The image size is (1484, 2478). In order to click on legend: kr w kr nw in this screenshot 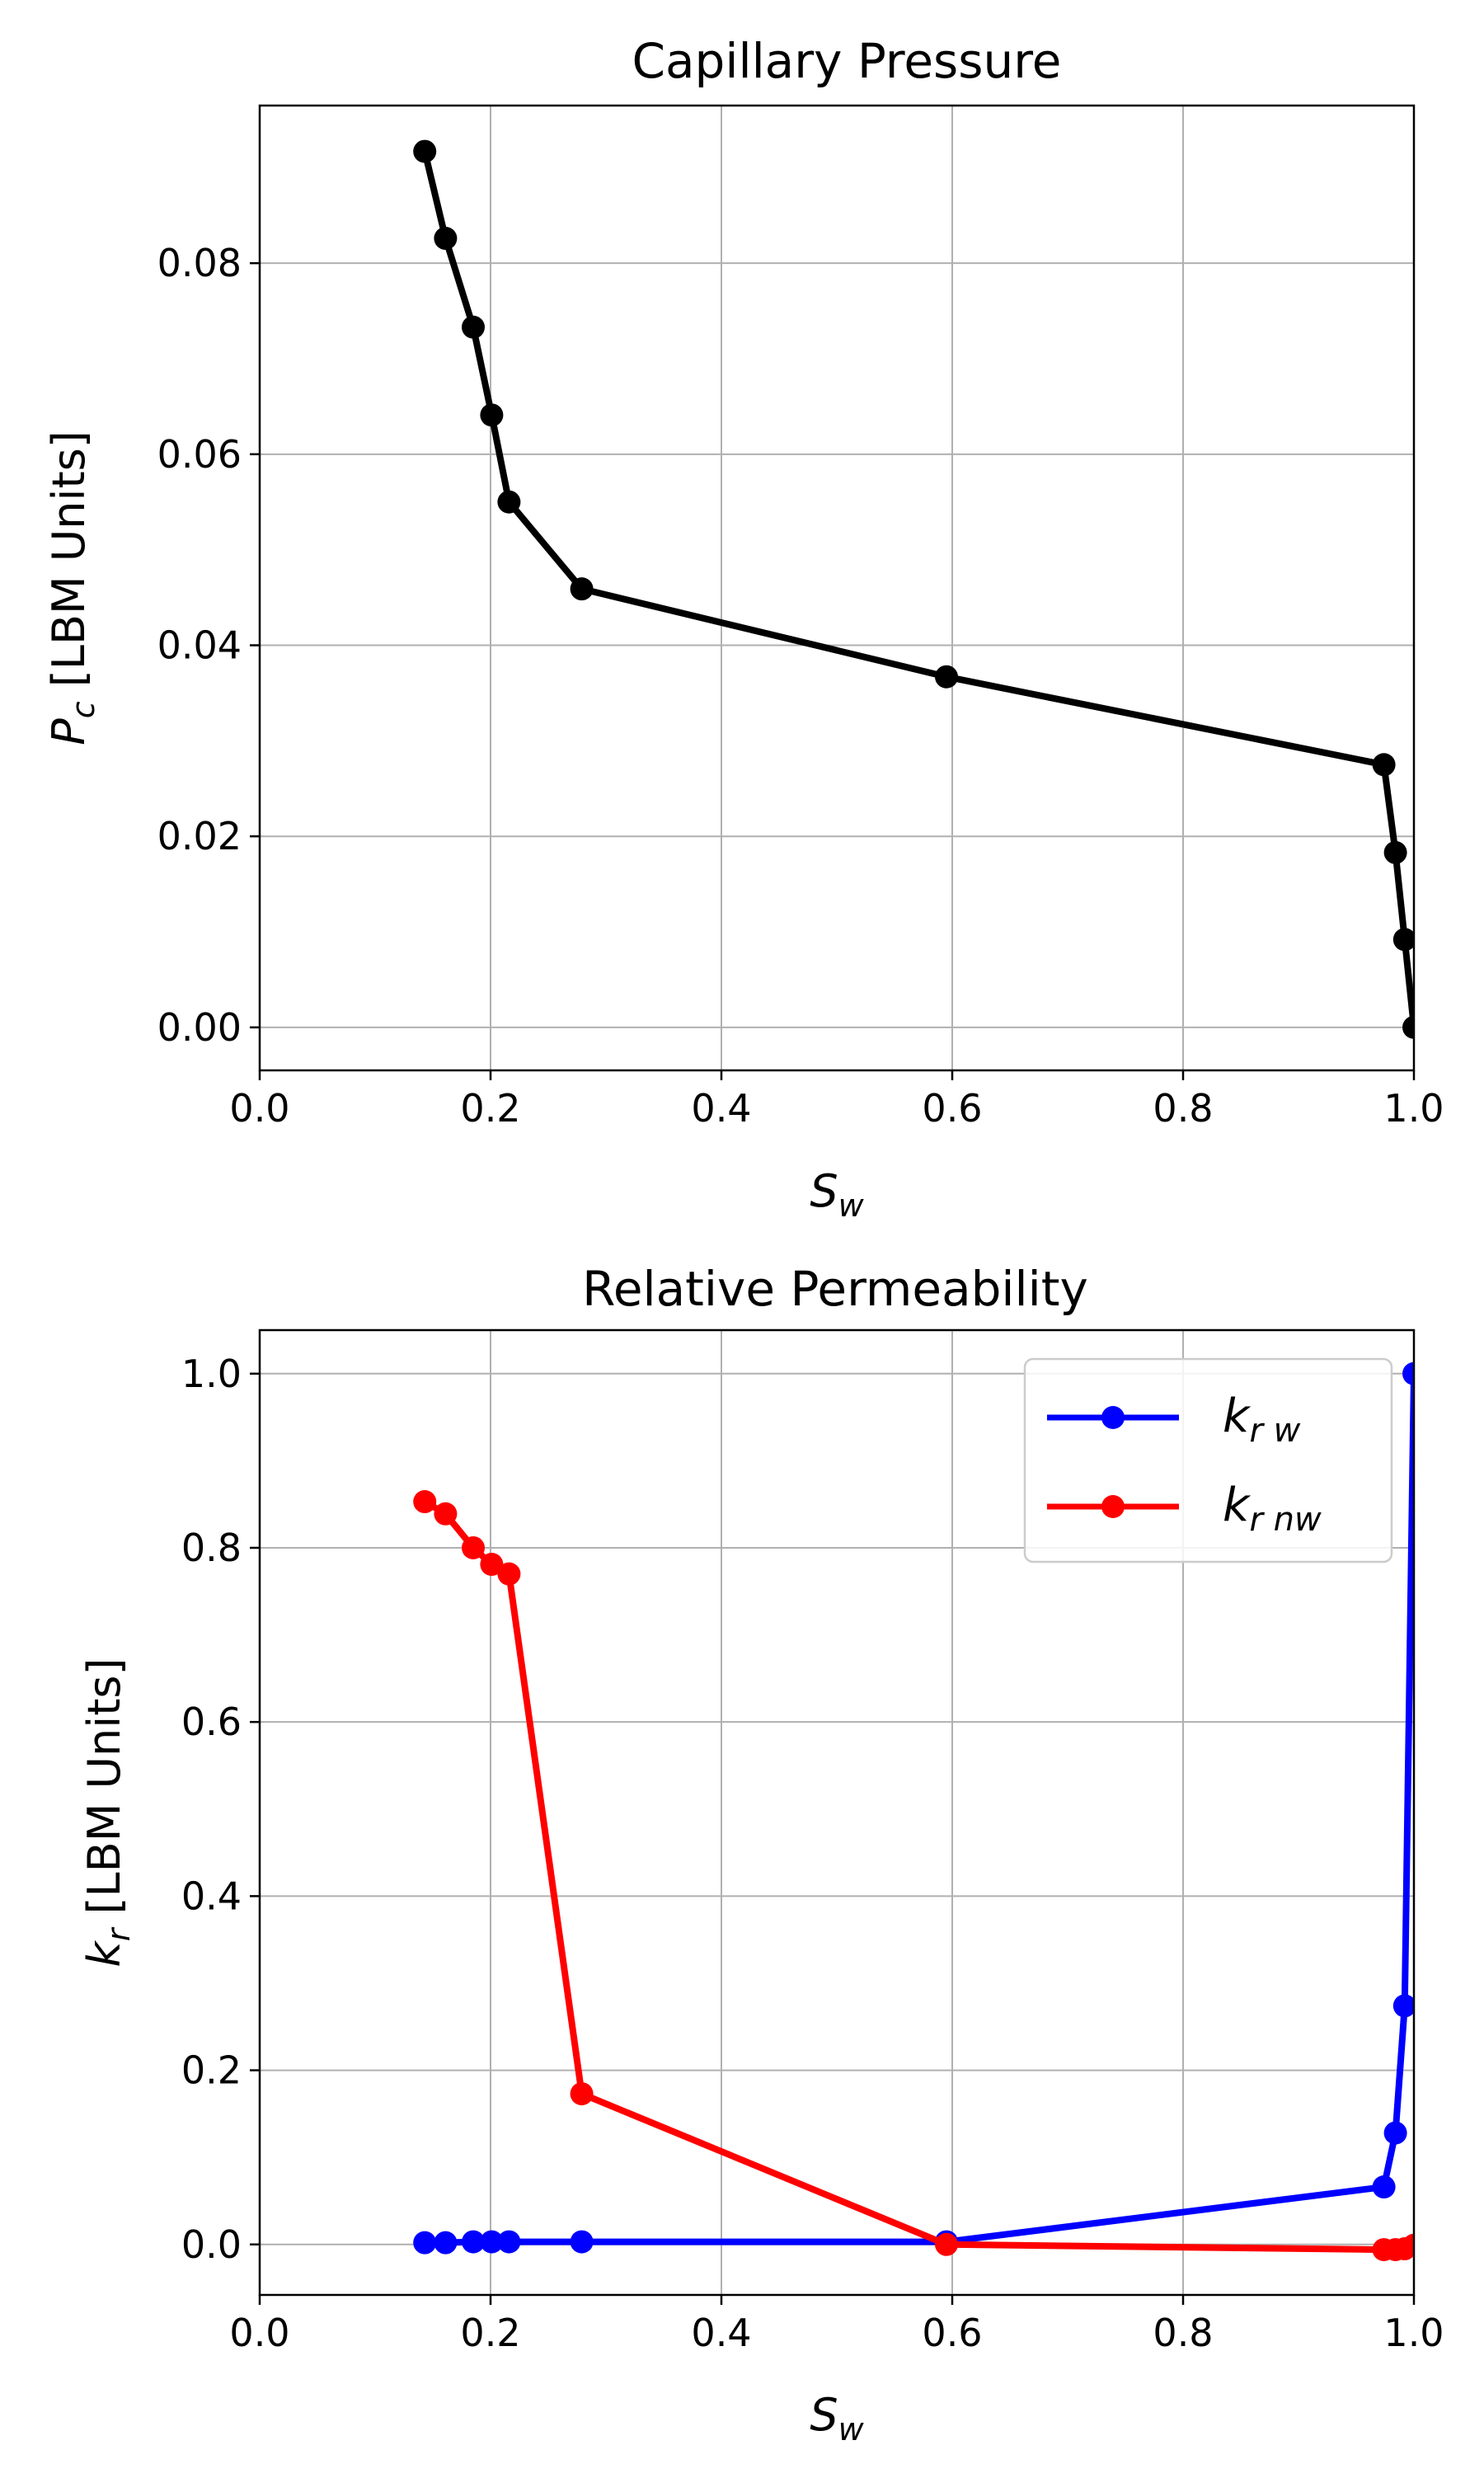, I will do `click(1208, 1460)`.